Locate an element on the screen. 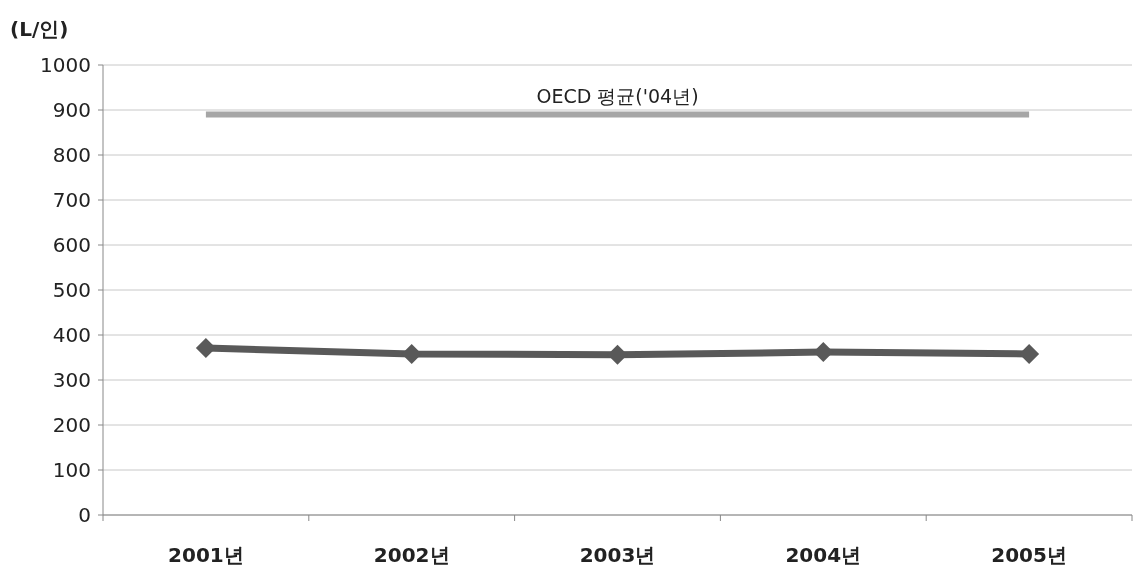  y-tick-label: 700 is located at coordinates (71, 200).